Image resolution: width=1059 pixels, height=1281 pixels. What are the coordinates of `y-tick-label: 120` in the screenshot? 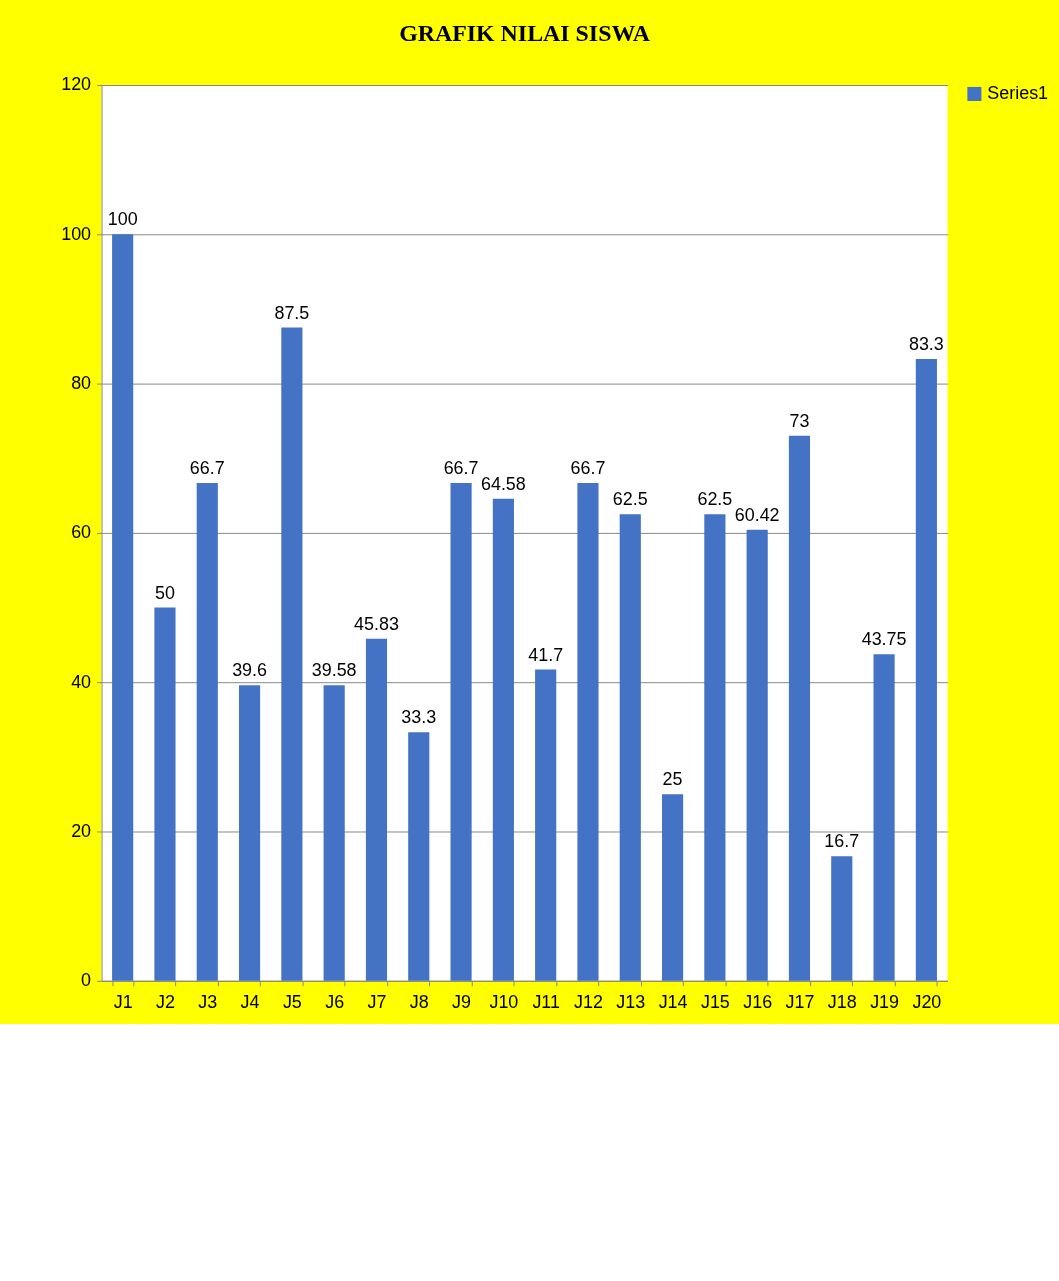 It's located at (76, 84).